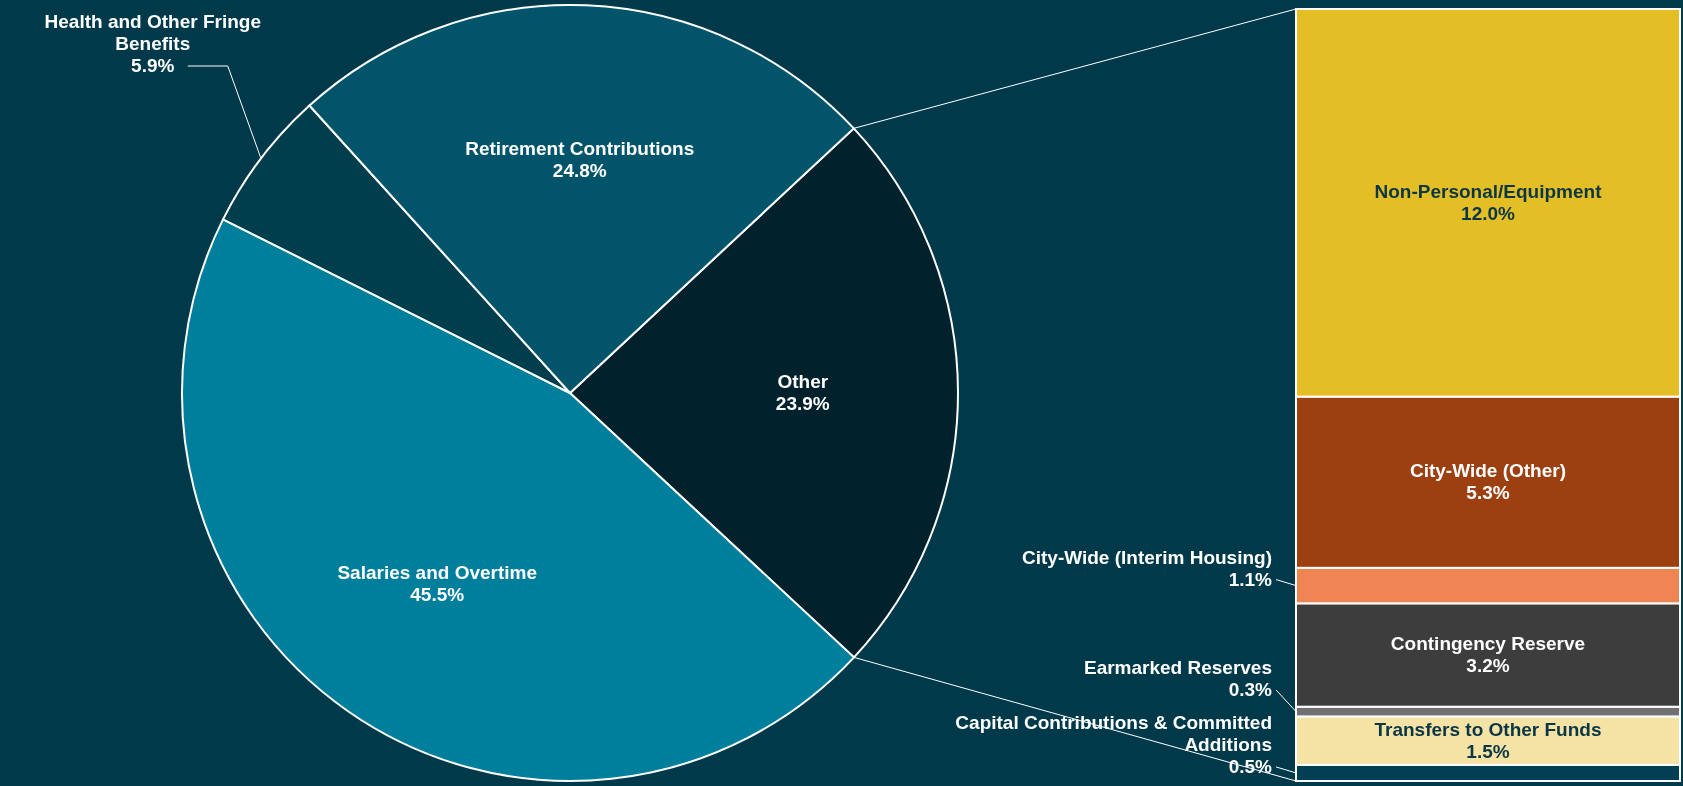 The width and height of the screenshot is (1683, 786). I want to click on data-label: 0.3%, so click(1250, 689).